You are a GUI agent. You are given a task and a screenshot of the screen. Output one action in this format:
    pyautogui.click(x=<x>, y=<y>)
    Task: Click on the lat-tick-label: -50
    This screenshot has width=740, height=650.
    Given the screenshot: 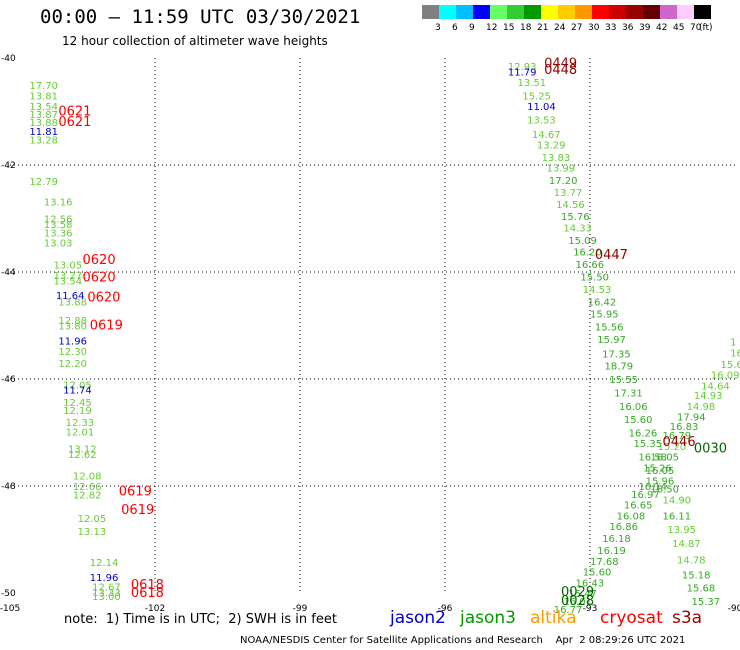 What is the action you would take?
    pyautogui.click(x=8, y=594)
    